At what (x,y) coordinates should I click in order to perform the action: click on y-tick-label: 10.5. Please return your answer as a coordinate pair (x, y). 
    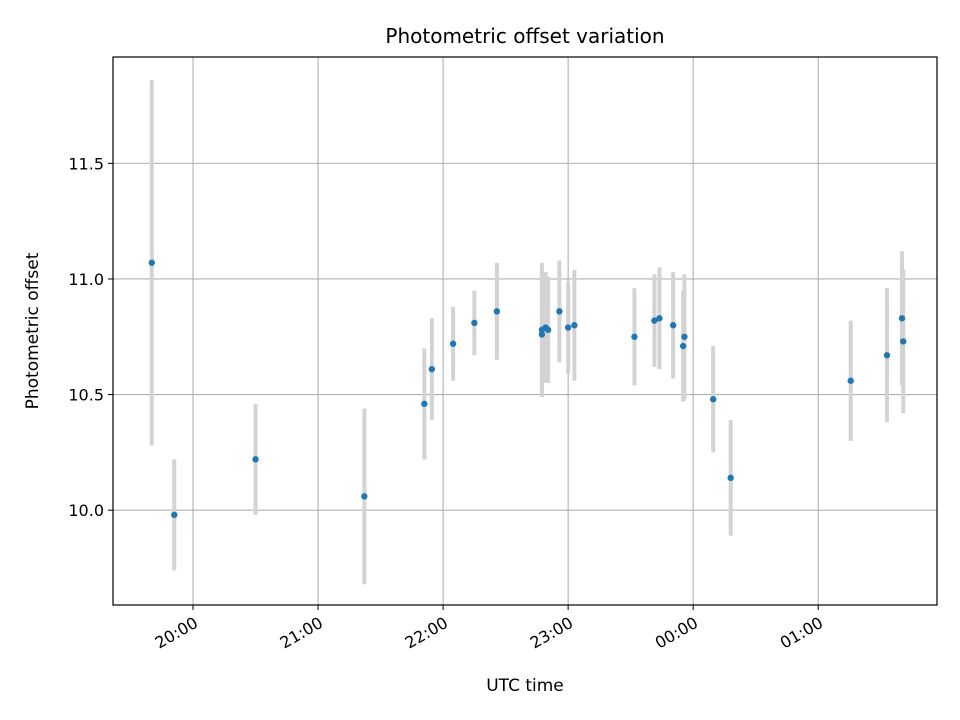
    Looking at the image, I should click on (86, 395).